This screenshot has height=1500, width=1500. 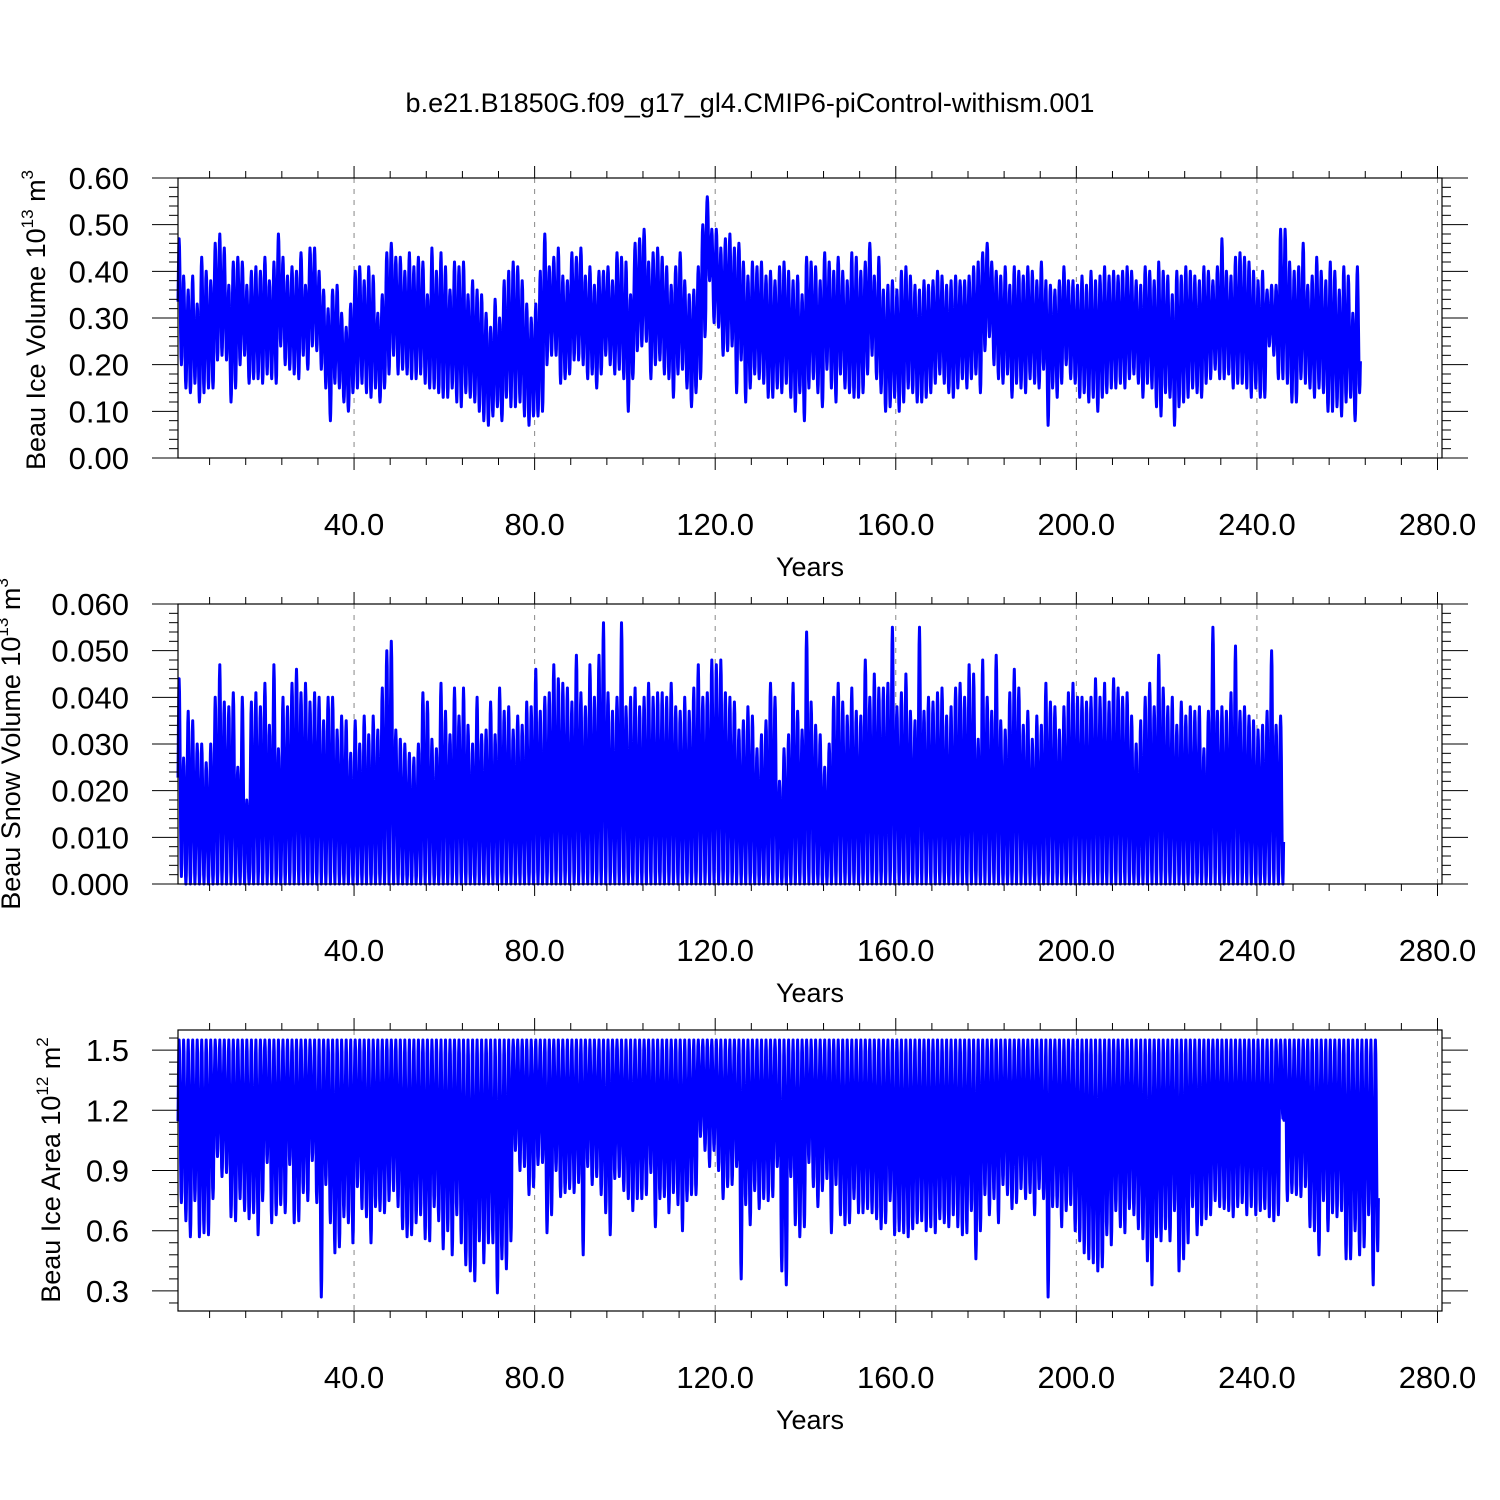 What do you see at coordinates (99, 318) in the screenshot?
I see `y-tick-label: 0.30` at bounding box center [99, 318].